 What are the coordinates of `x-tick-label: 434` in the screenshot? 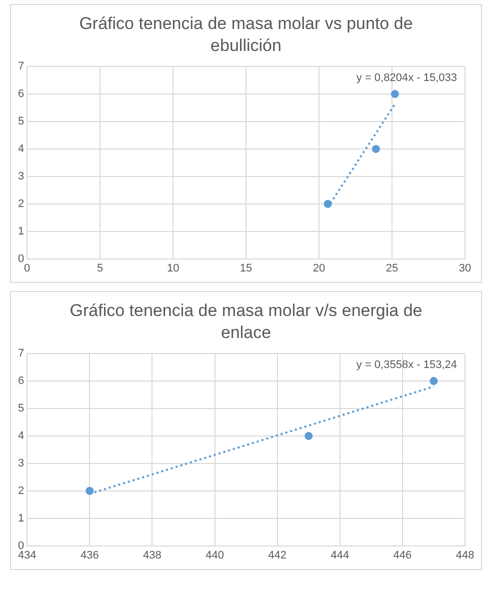 It's located at (27, 556).